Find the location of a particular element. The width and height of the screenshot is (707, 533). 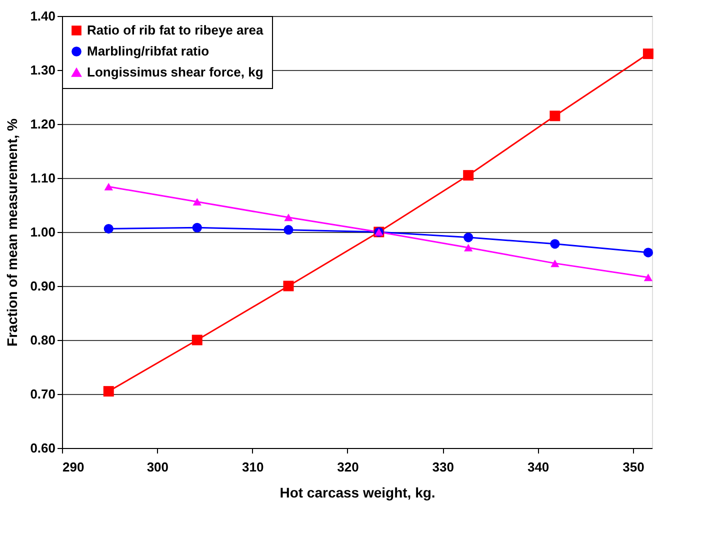

x-tick-label: 340 is located at coordinates (538, 467).